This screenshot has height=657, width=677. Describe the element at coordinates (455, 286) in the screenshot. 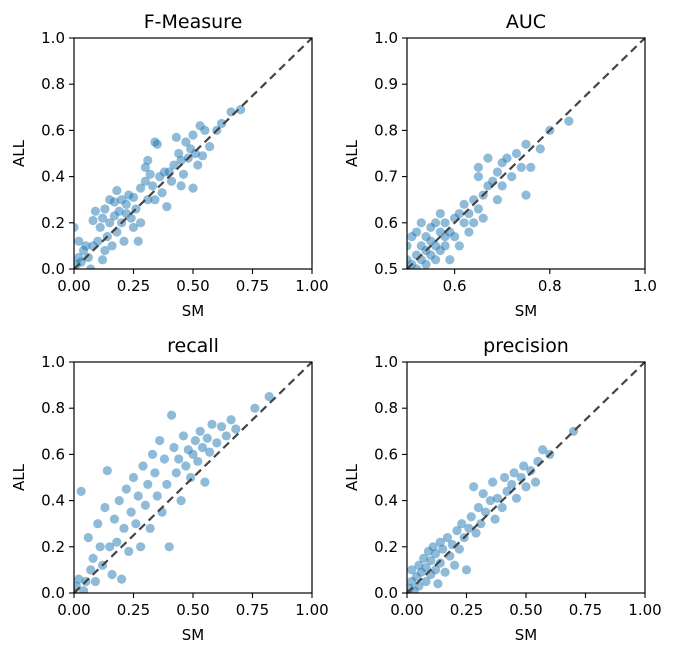

I see `x-tick-label: 0.6` at that location.